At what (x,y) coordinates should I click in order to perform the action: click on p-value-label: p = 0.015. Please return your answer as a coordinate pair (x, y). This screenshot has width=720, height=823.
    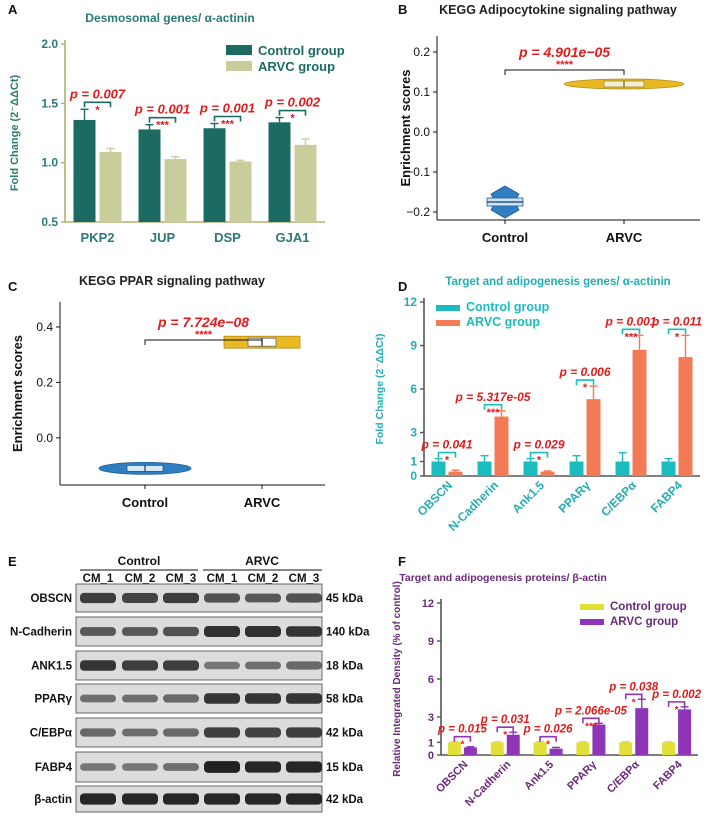
    Looking at the image, I should click on (462, 730).